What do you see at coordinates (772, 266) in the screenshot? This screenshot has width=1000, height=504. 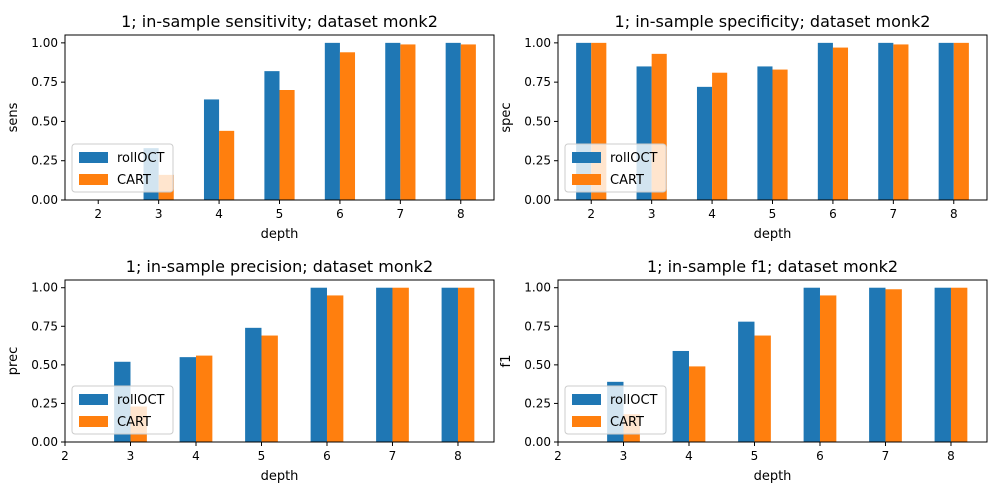 I see `chart-title: 1; in-sample f1; dataset monk2` at bounding box center [772, 266].